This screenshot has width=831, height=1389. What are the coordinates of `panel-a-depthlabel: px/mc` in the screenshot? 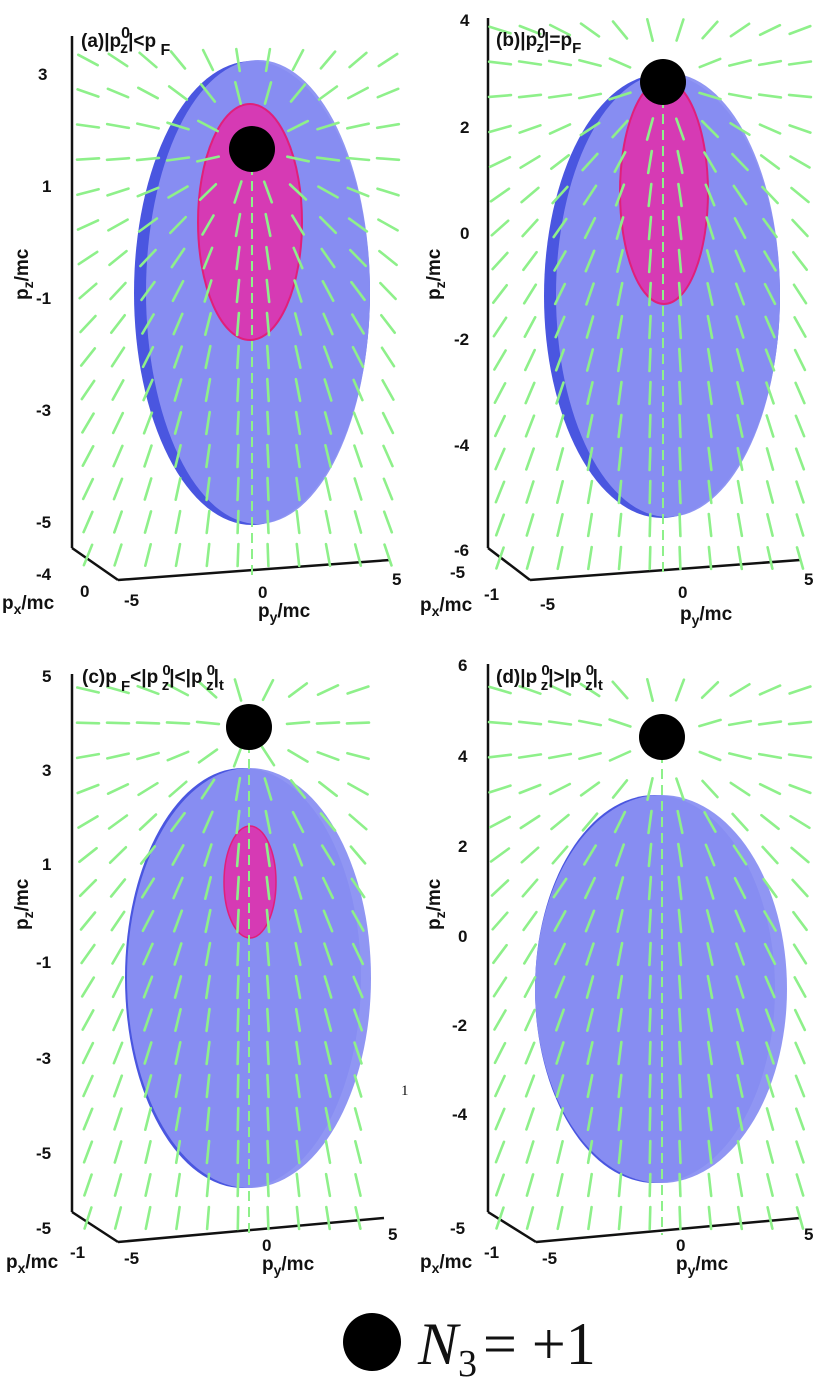 It's located at (28, 605).